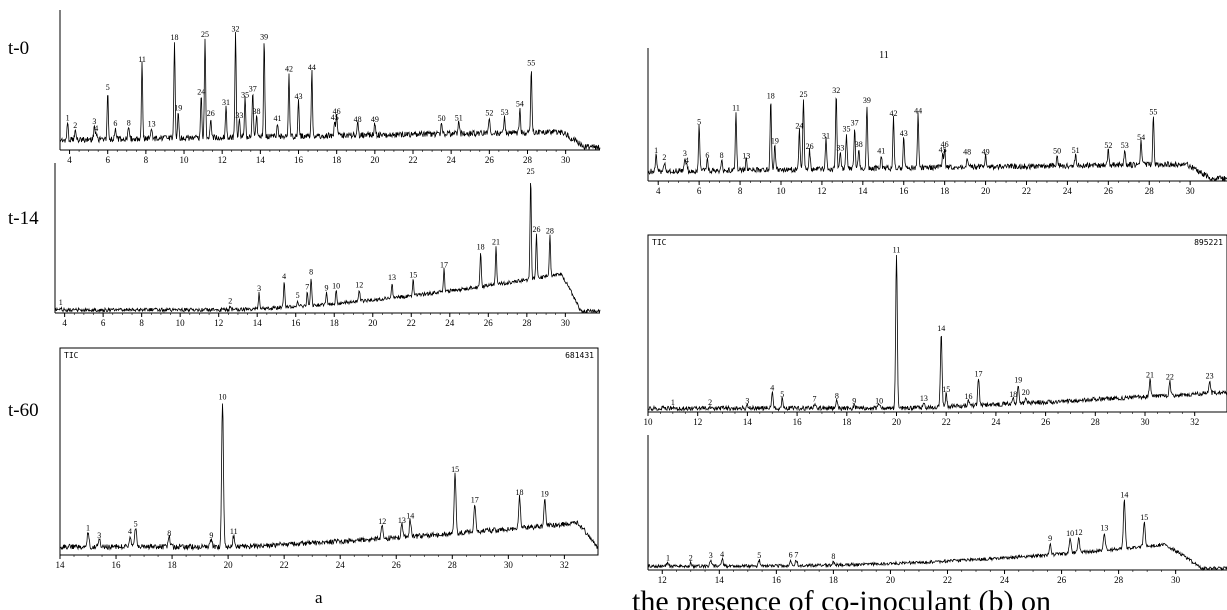  I want to click on peak-label: 48, so click(358, 119).